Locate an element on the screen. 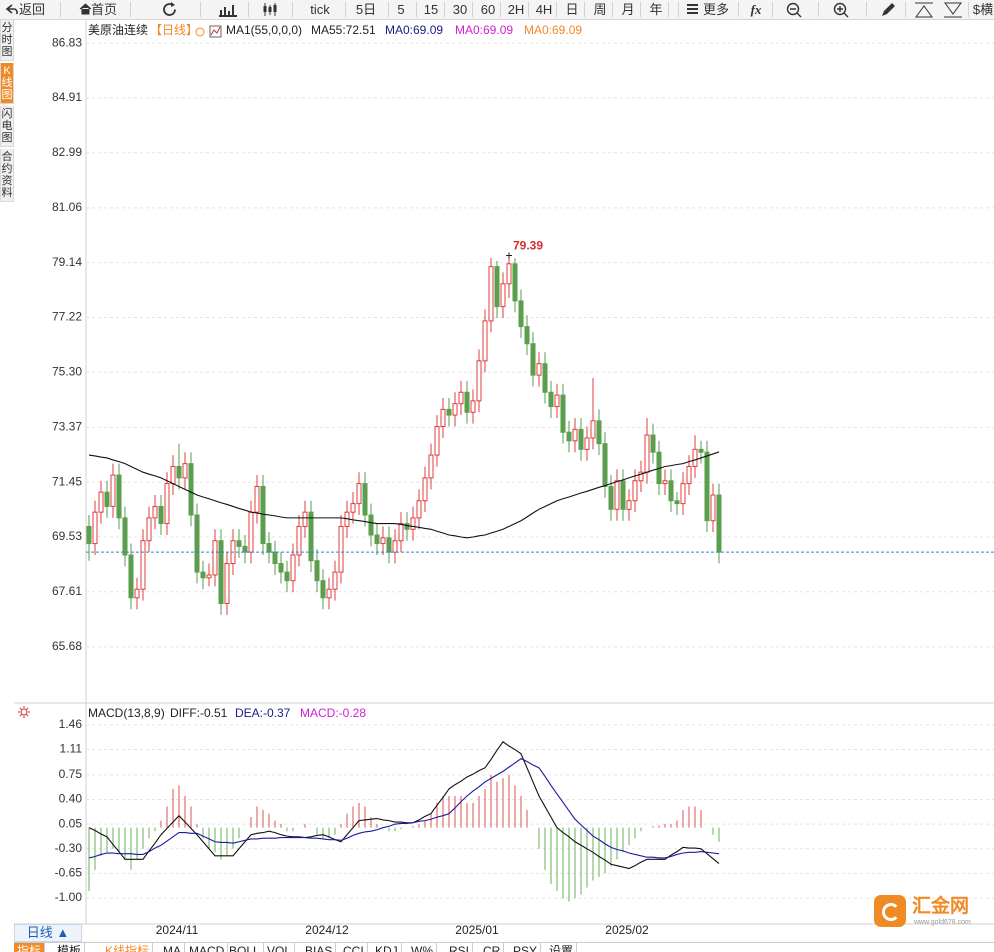 This screenshot has height=952, width=994. toolbar-button: 2H is located at coordinates (516, 9).